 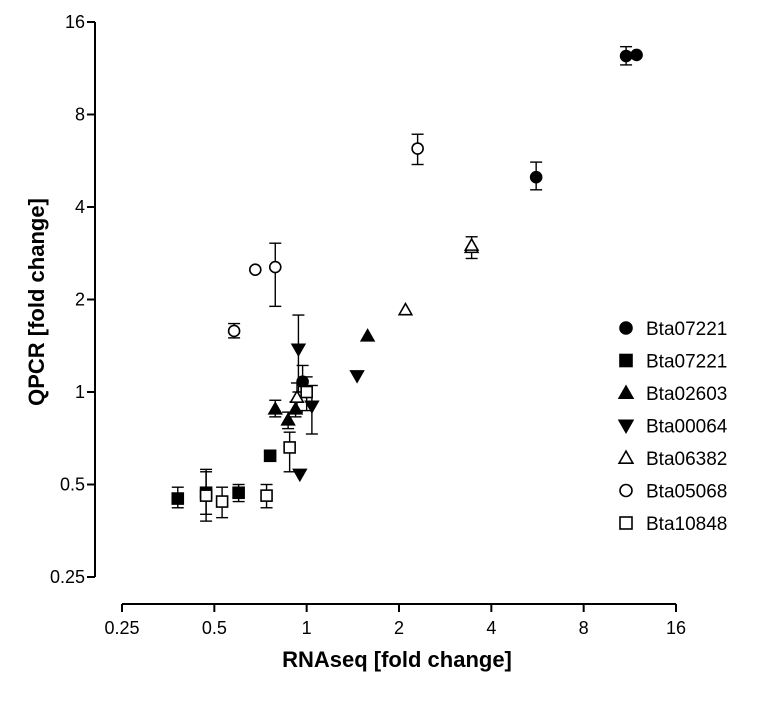 I want to click on y-tick-label: 4, so click(x=80, y=207).